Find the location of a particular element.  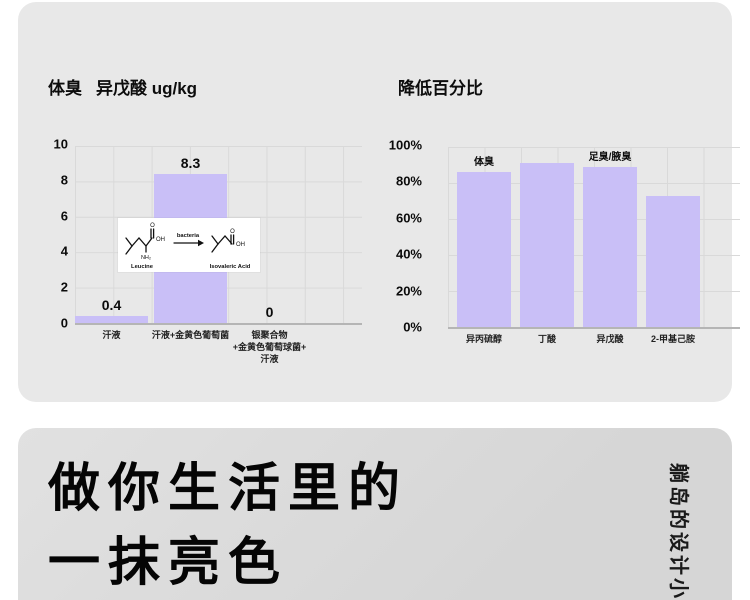

y-tick-label: 100% is located at coordinates (405, 145).